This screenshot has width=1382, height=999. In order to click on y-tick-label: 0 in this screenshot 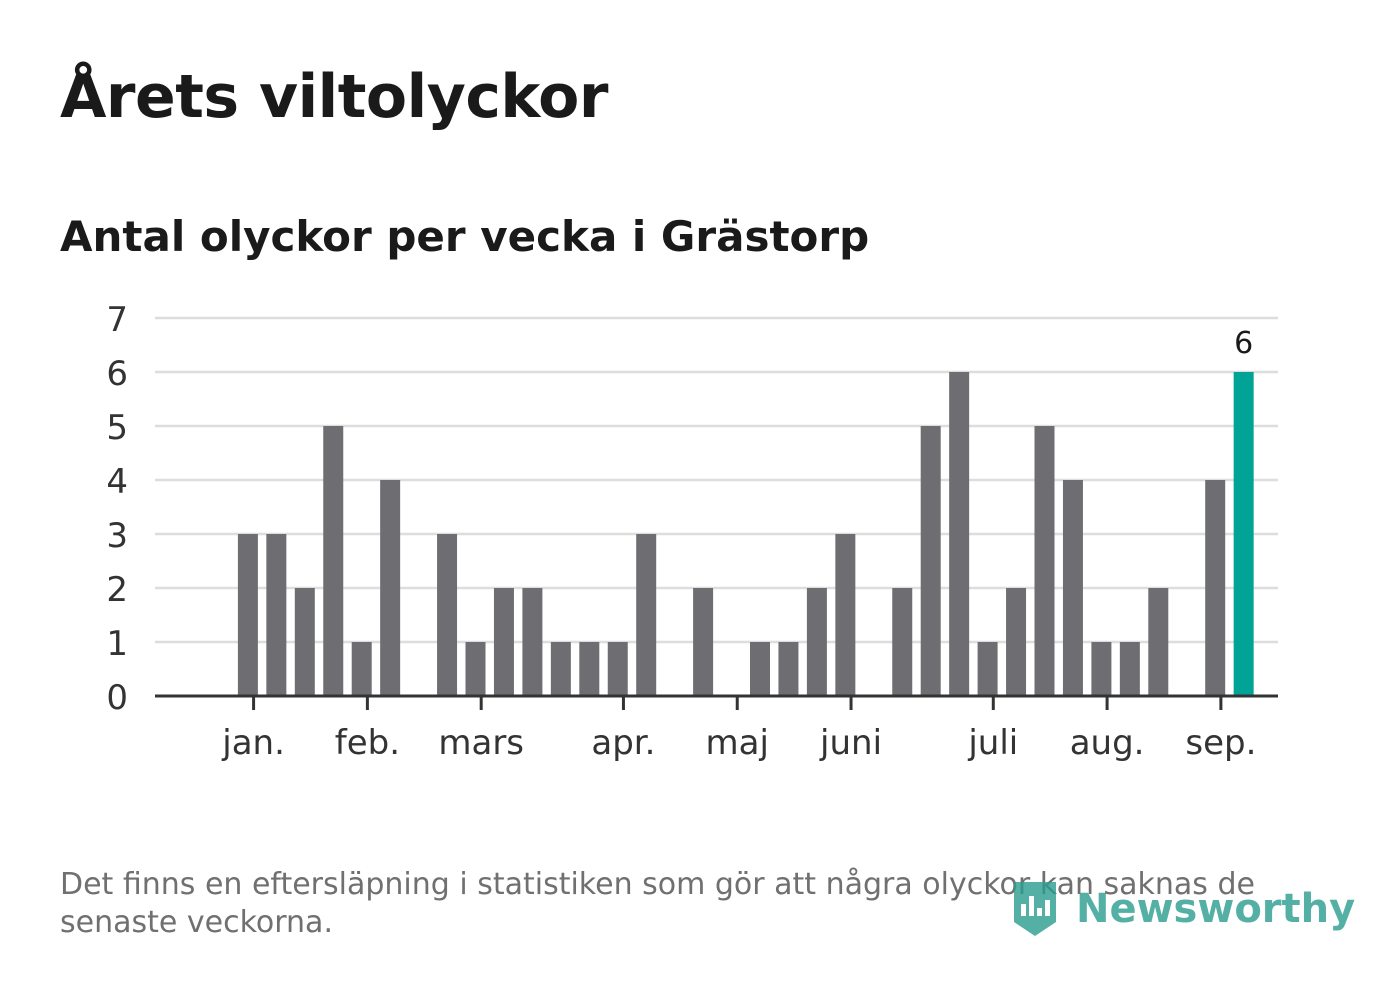, I will do `click(117, 698)`.